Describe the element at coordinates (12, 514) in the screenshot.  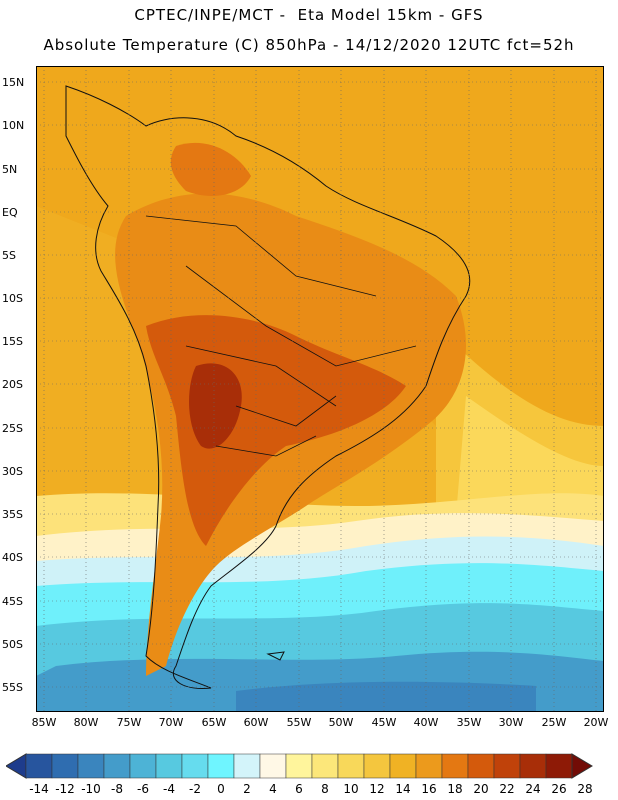
I see `lat-label: 35S` at that location.